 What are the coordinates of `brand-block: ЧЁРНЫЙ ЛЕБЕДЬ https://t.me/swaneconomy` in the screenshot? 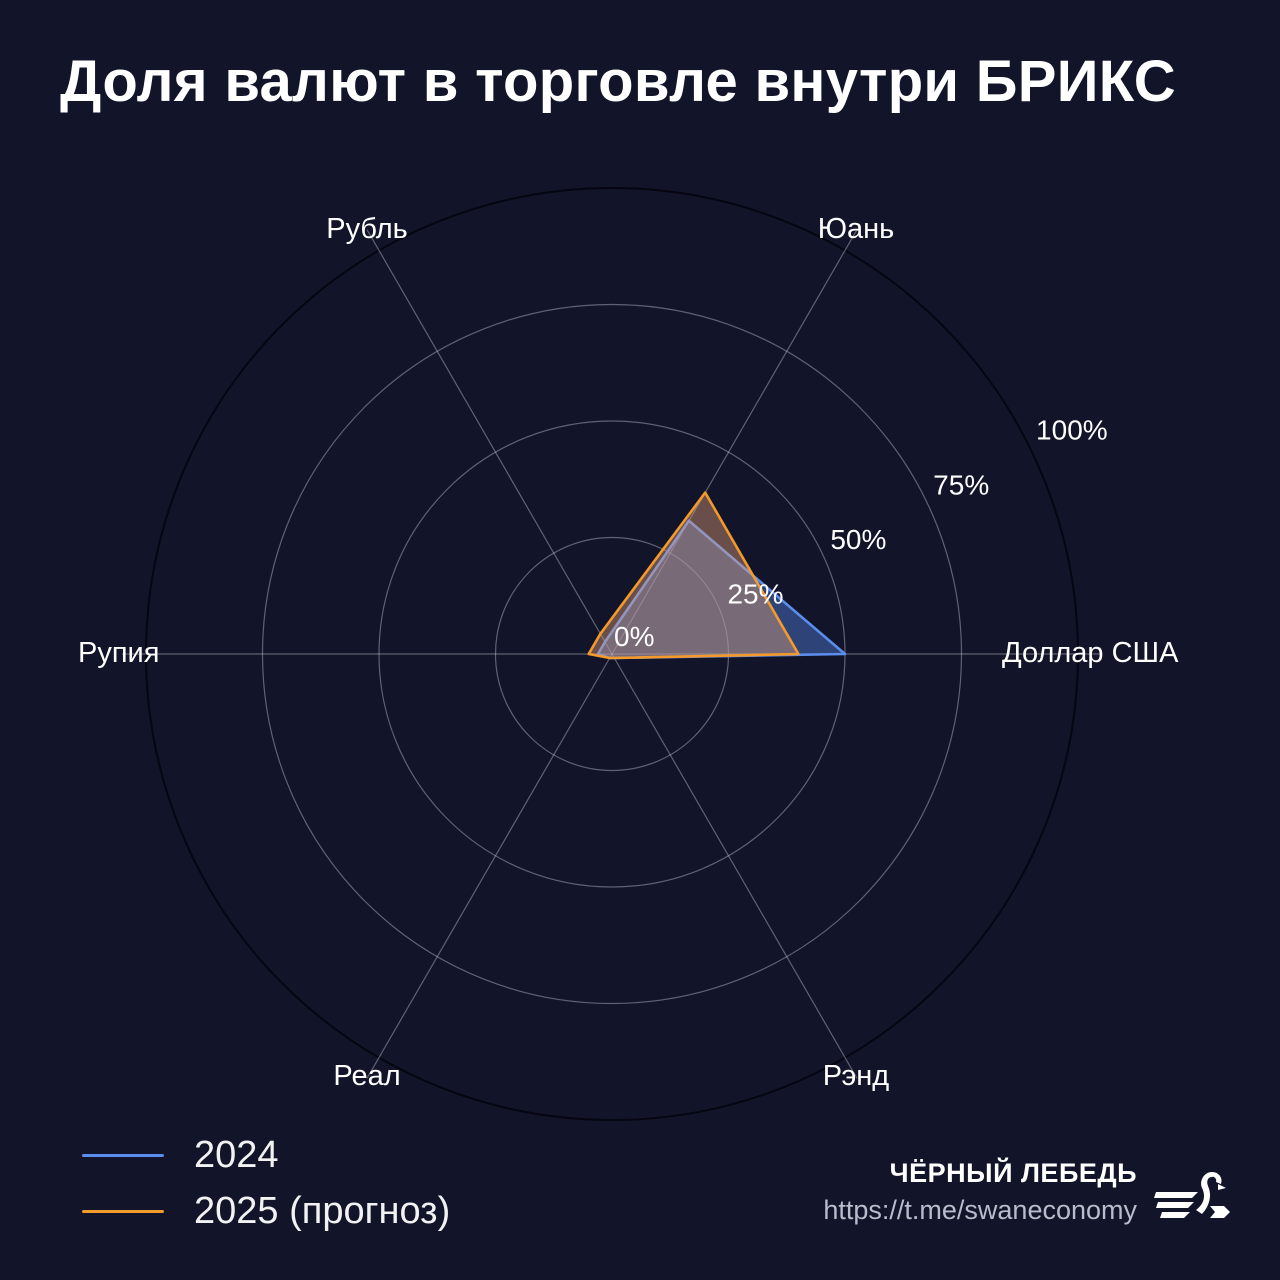 It's located at (980, 1192).